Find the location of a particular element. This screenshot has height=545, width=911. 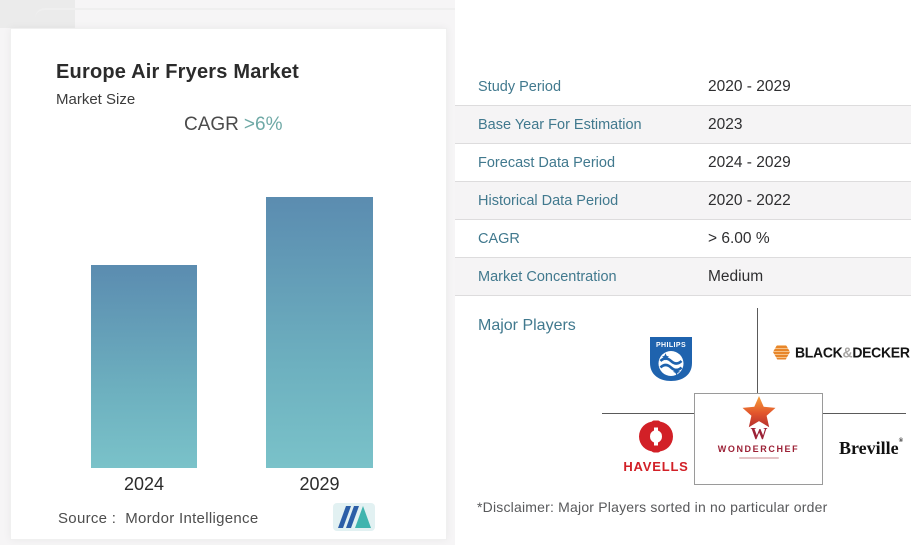

row-label: Market Concentration is located at coordinates (547, 276).